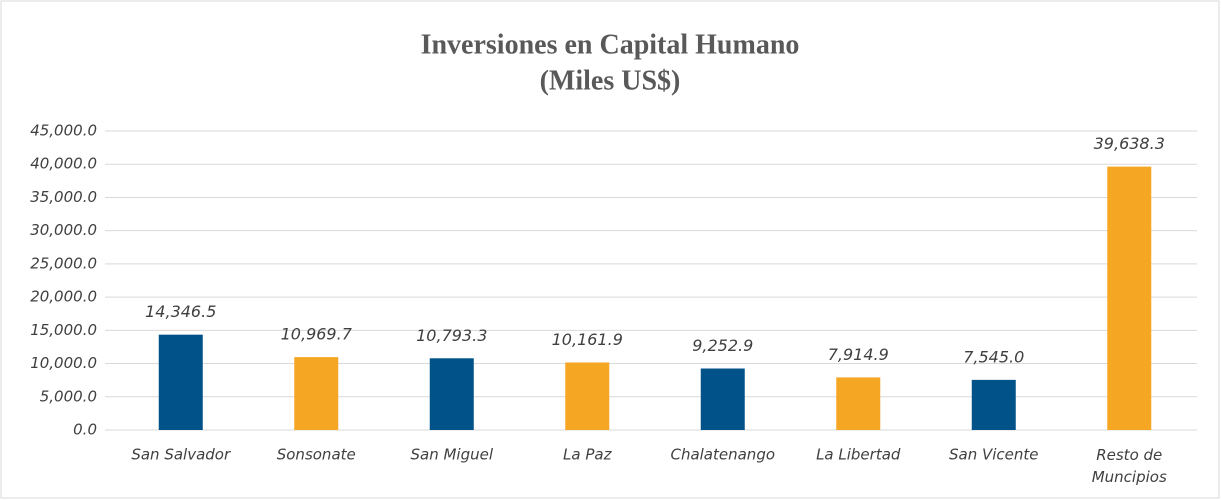 The height and width of the screenshot is (500, 1221). Describe the element at coordinates (451, 335) in the screenshot. I see `data-label: 10,793.3` at that location.